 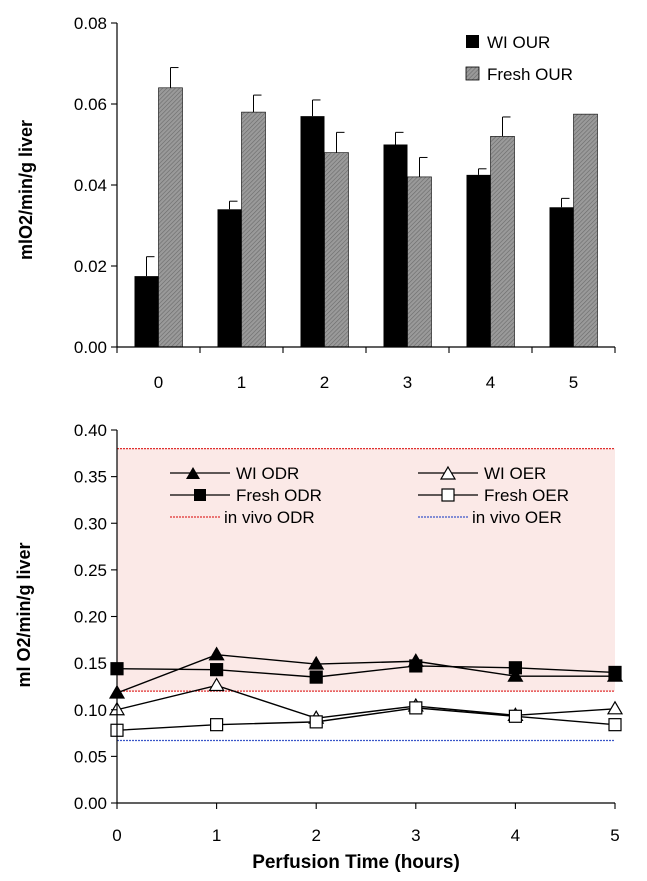 I want to click on bar-chart-y-tick-label: 0.02, so click(x=90, y=266).